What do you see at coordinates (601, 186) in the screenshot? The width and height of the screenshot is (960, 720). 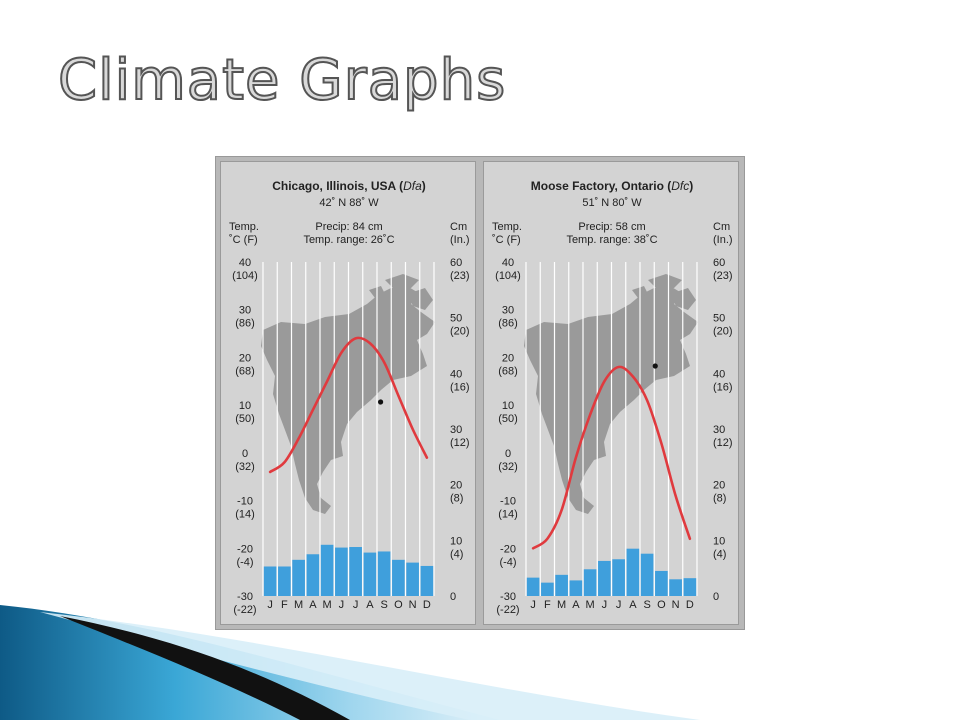 I see `chart-title-place: Moose Factory, Ontario (` at bounding box center [601, 186].